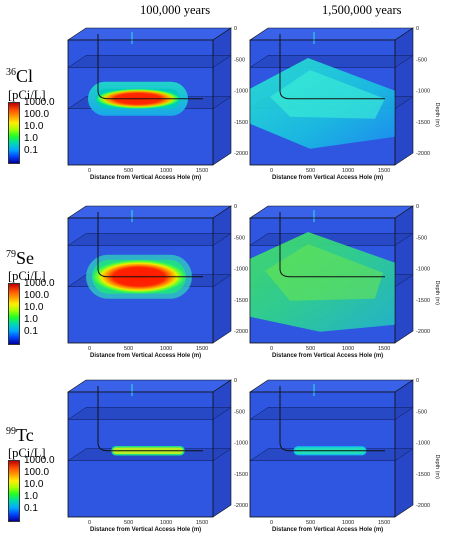  Describe the element at coordinates (175, 10) in the screenshot. I see `column-title-100k: 100,000 years` at that location.